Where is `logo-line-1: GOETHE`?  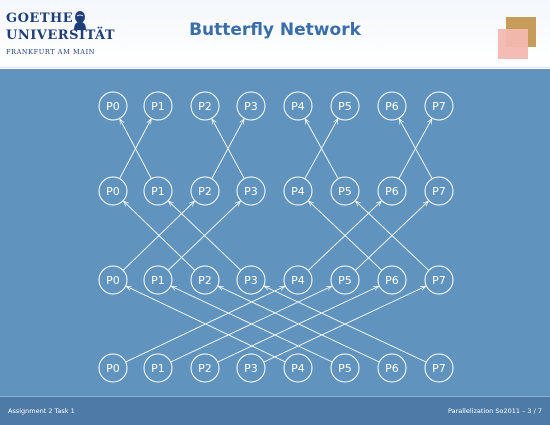
logo-line-1: GOETHE is located at coordinates (40, 18).